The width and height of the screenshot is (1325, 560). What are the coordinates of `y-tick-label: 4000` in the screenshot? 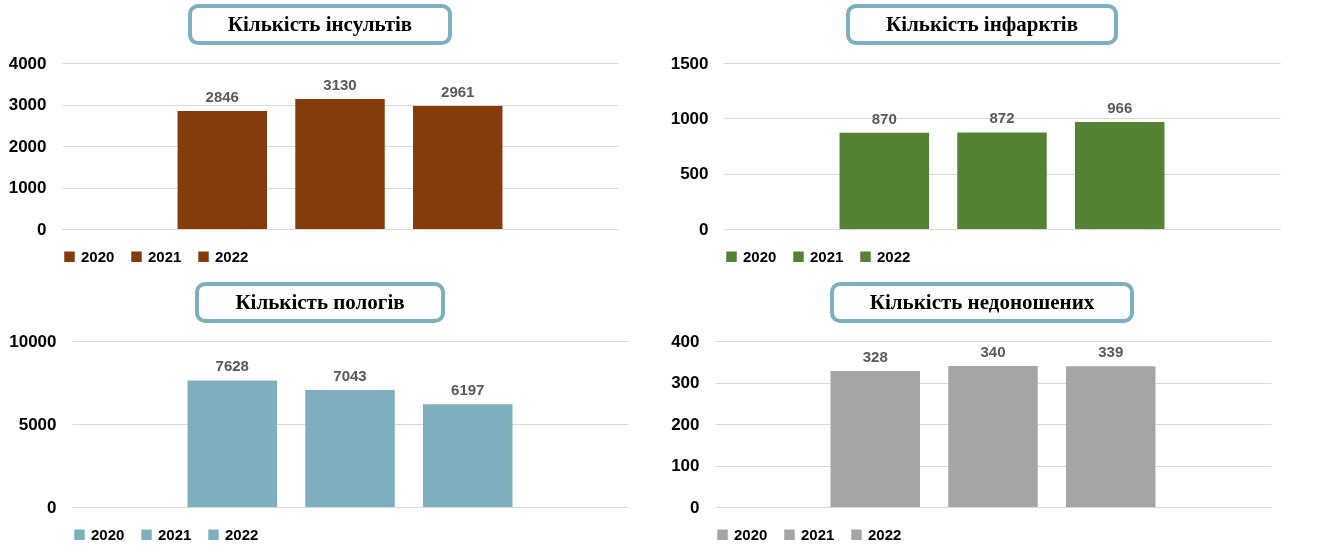 It's located at (27, 63).